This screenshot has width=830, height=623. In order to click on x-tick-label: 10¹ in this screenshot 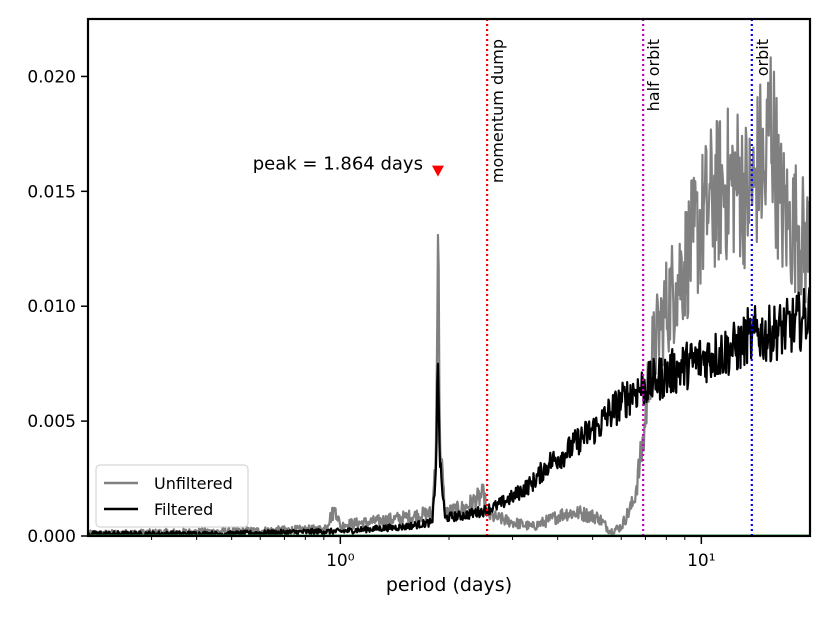, I will do `click(701, 561)`.